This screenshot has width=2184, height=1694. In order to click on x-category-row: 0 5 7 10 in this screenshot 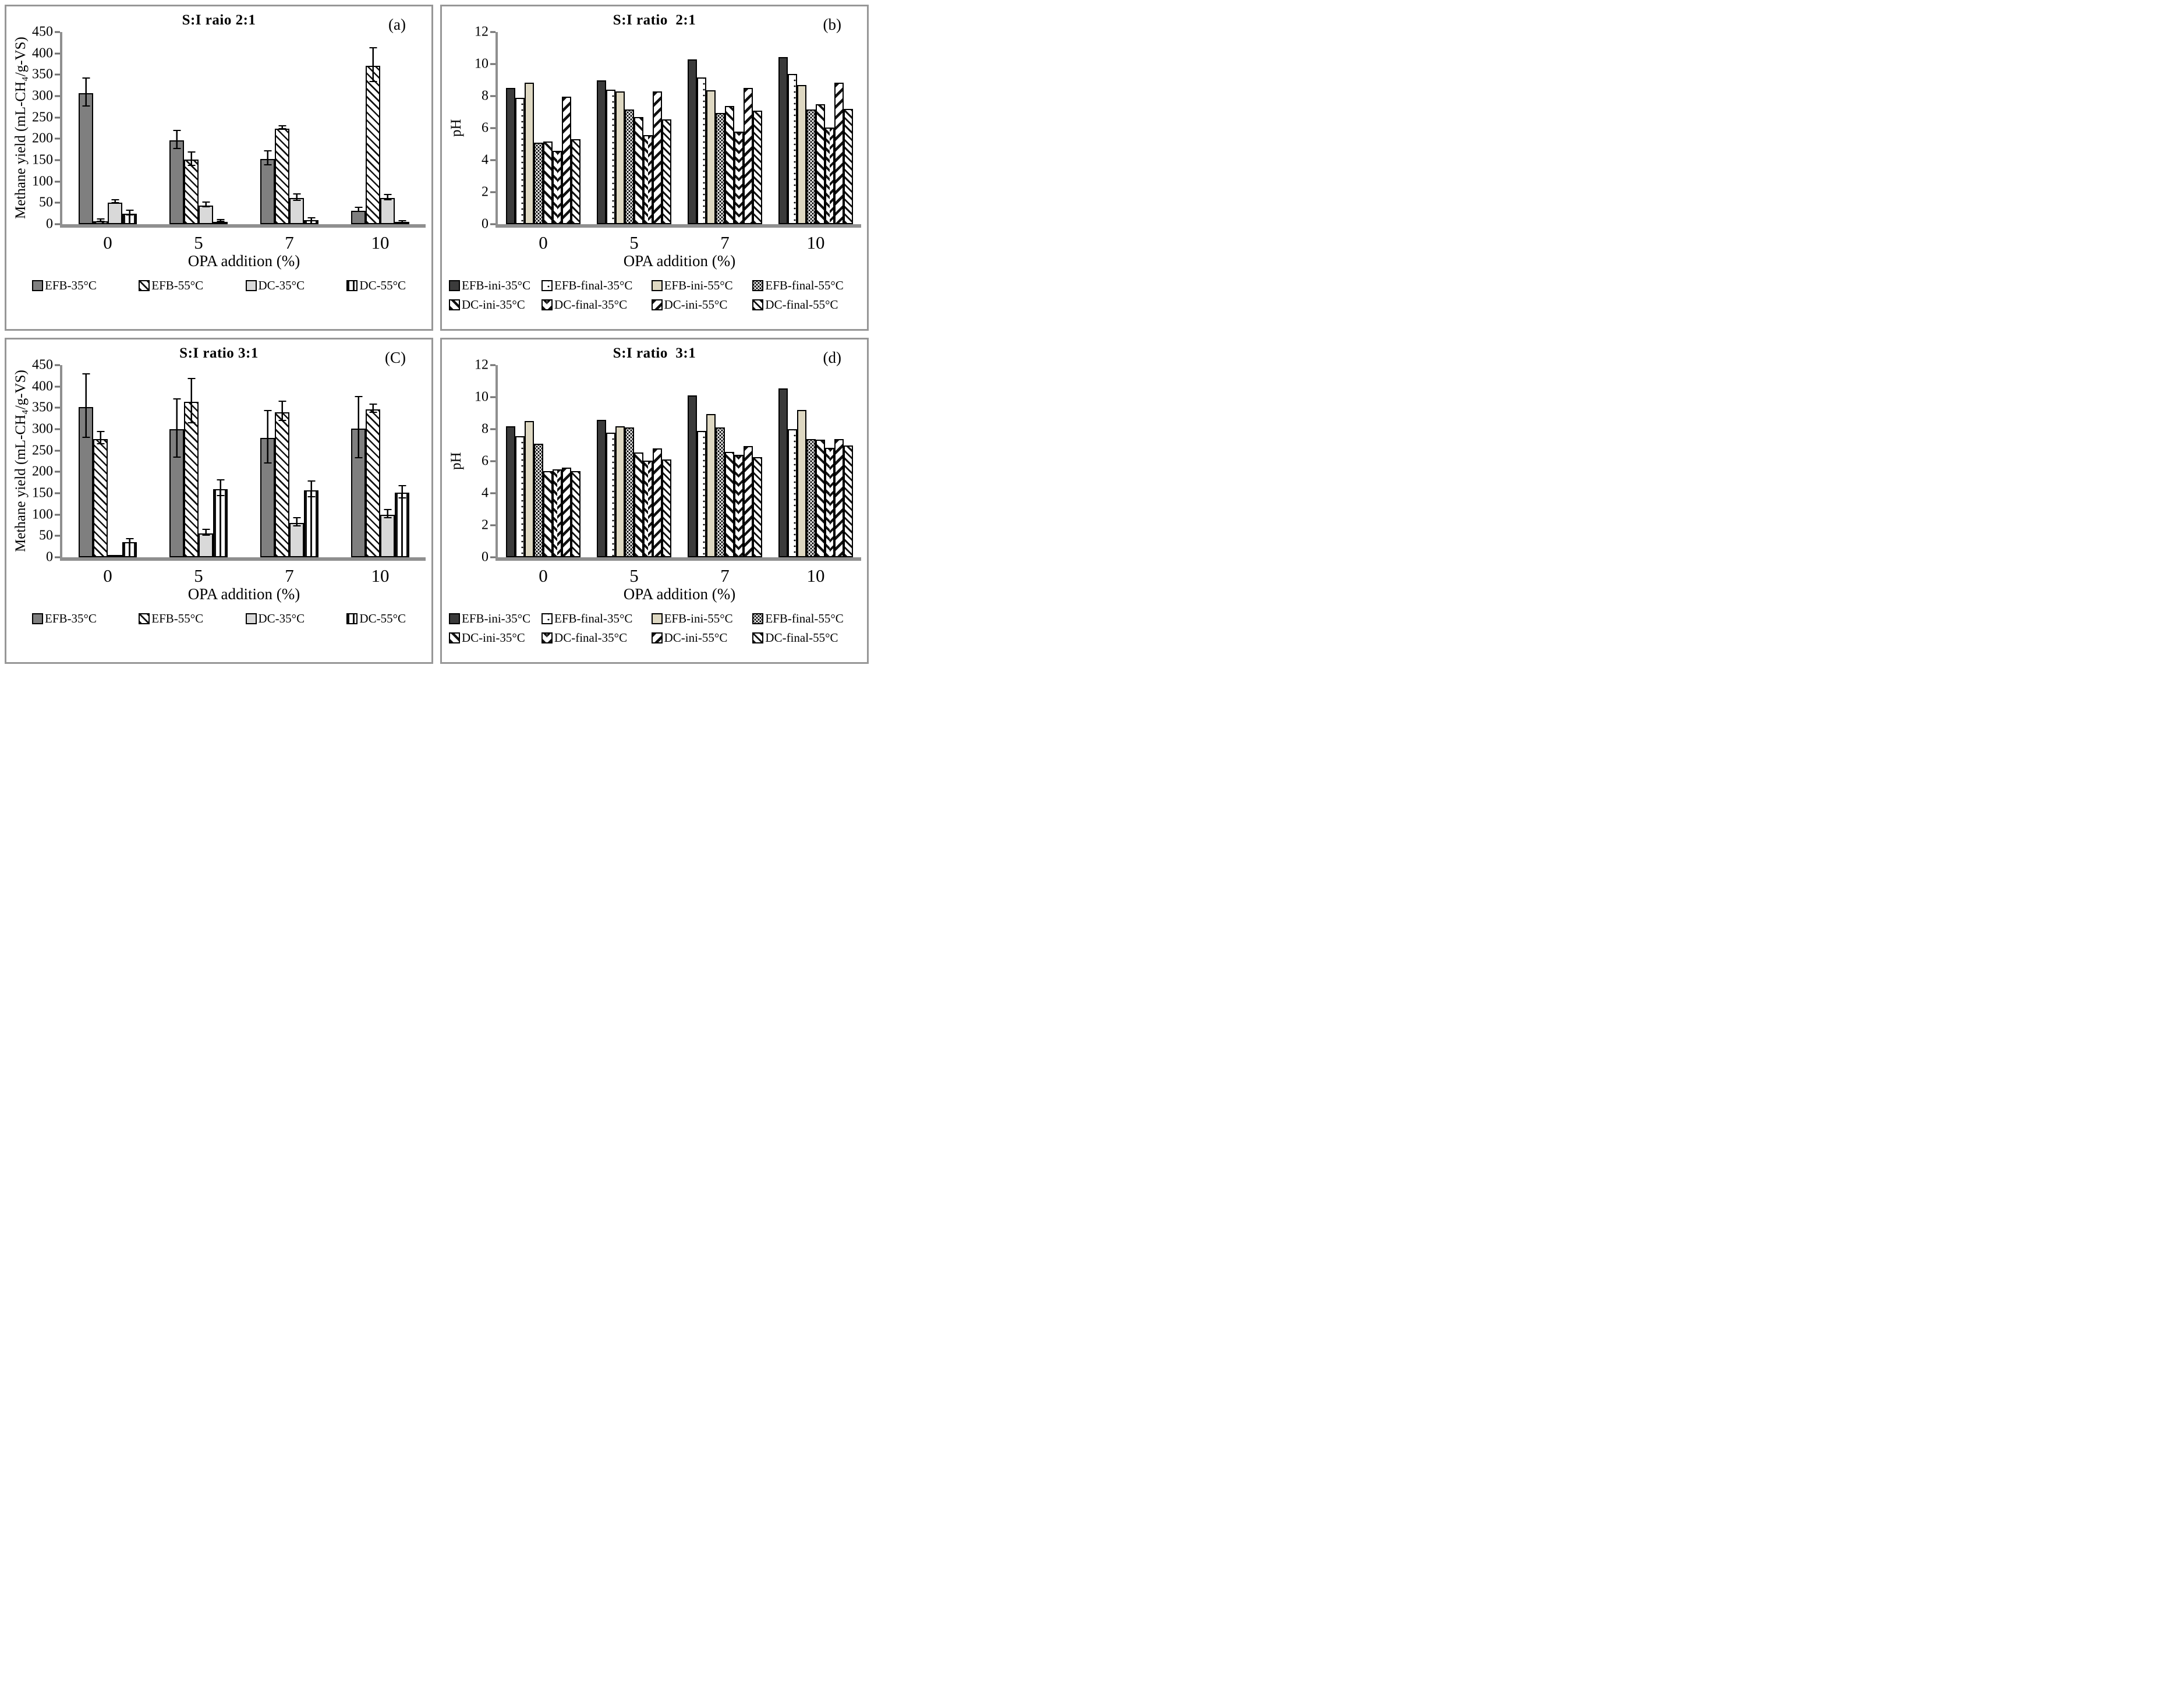, I will do `click(244, 241)`.